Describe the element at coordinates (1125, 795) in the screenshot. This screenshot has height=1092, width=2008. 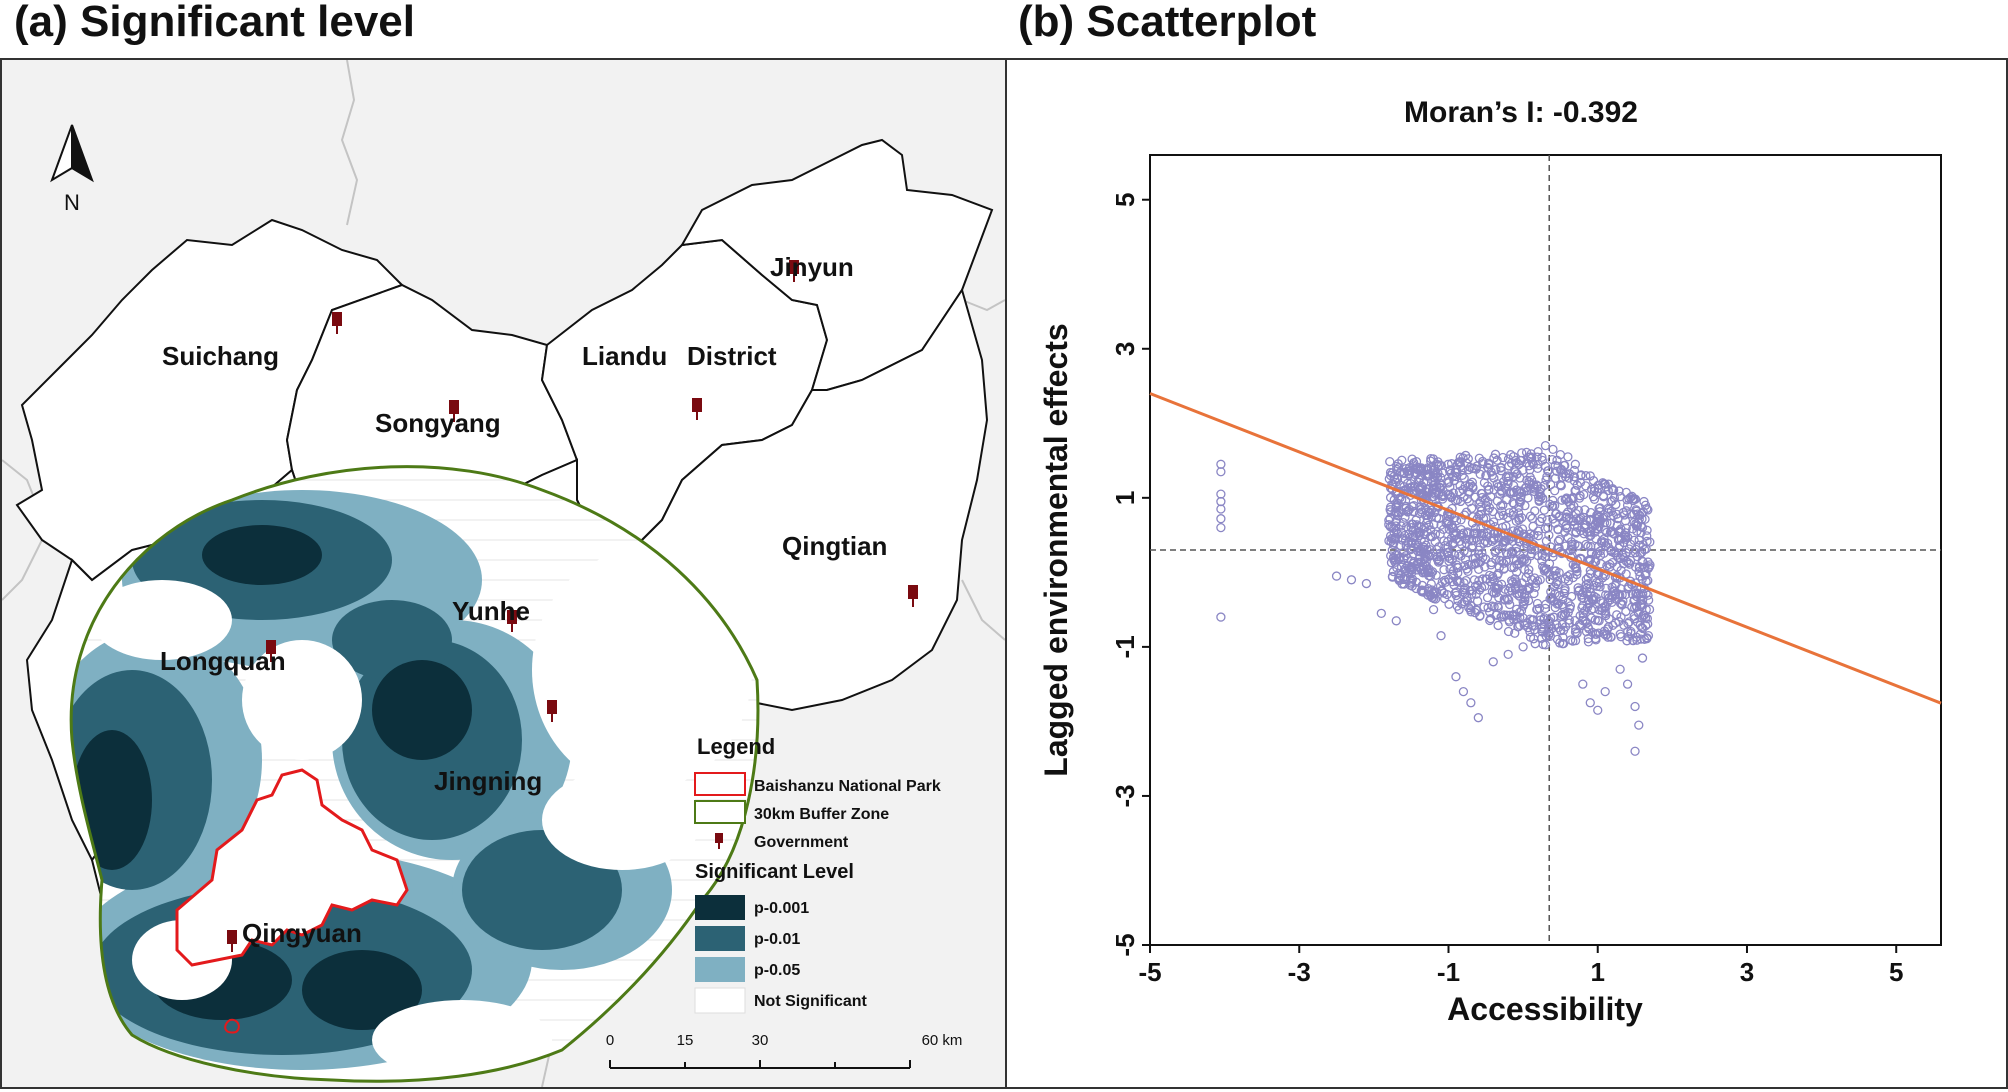
I see `y-tick-label: -3` at that location.